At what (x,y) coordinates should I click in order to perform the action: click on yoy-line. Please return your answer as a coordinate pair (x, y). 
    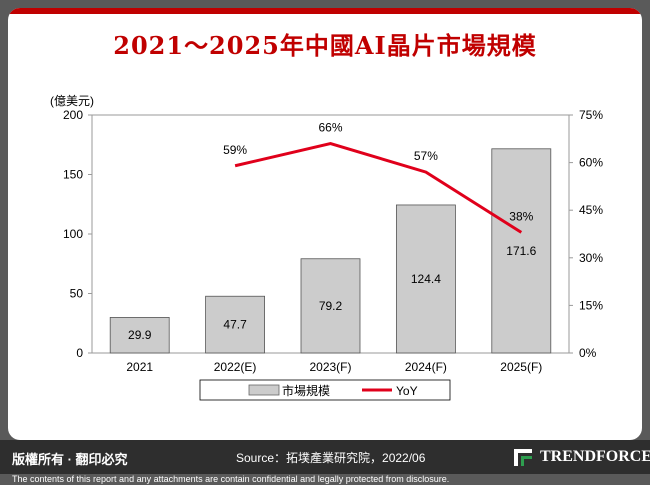
    Looking at the image, I should click on (378, 188).